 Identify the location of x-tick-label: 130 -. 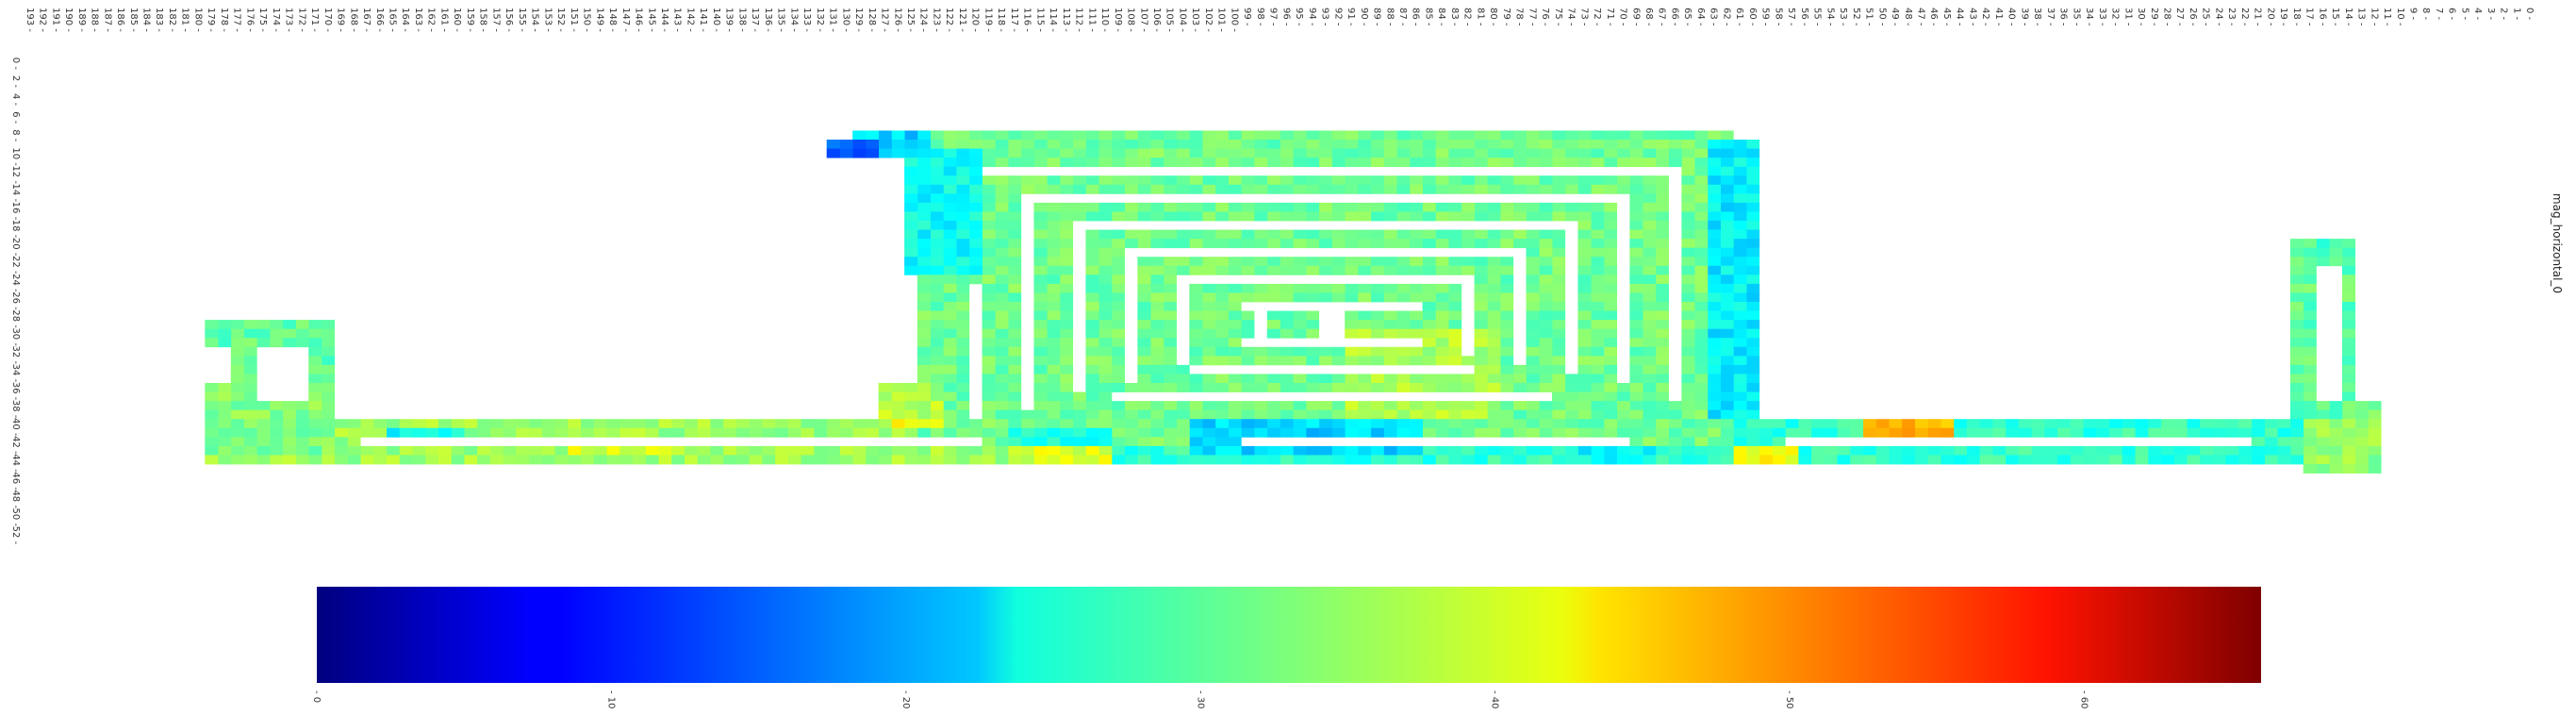
(845, 20).